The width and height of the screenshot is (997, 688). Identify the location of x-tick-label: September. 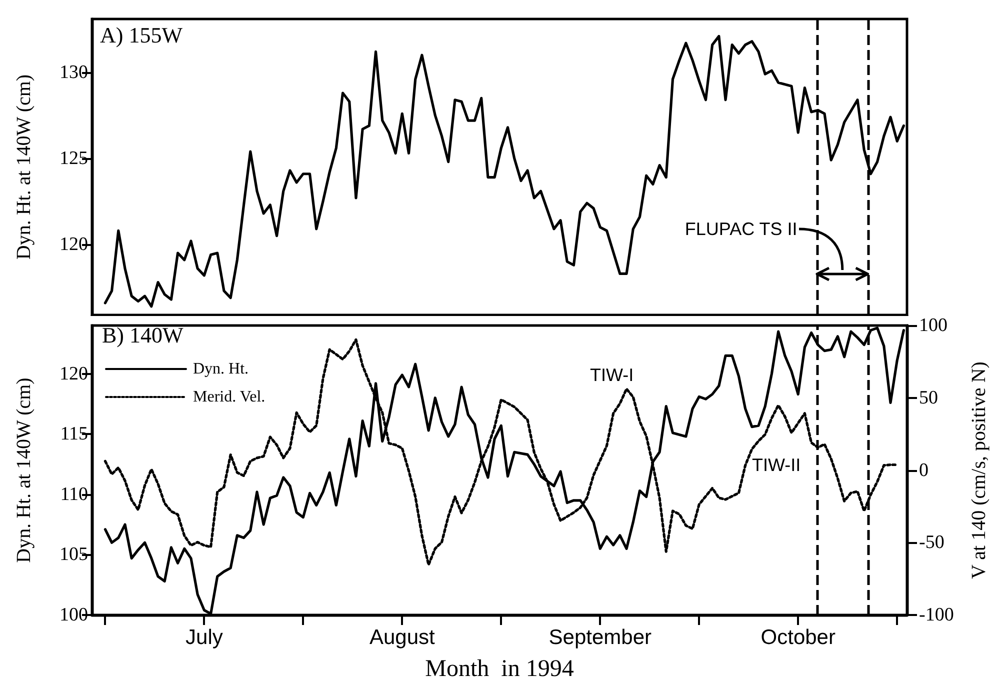
(600, 637).